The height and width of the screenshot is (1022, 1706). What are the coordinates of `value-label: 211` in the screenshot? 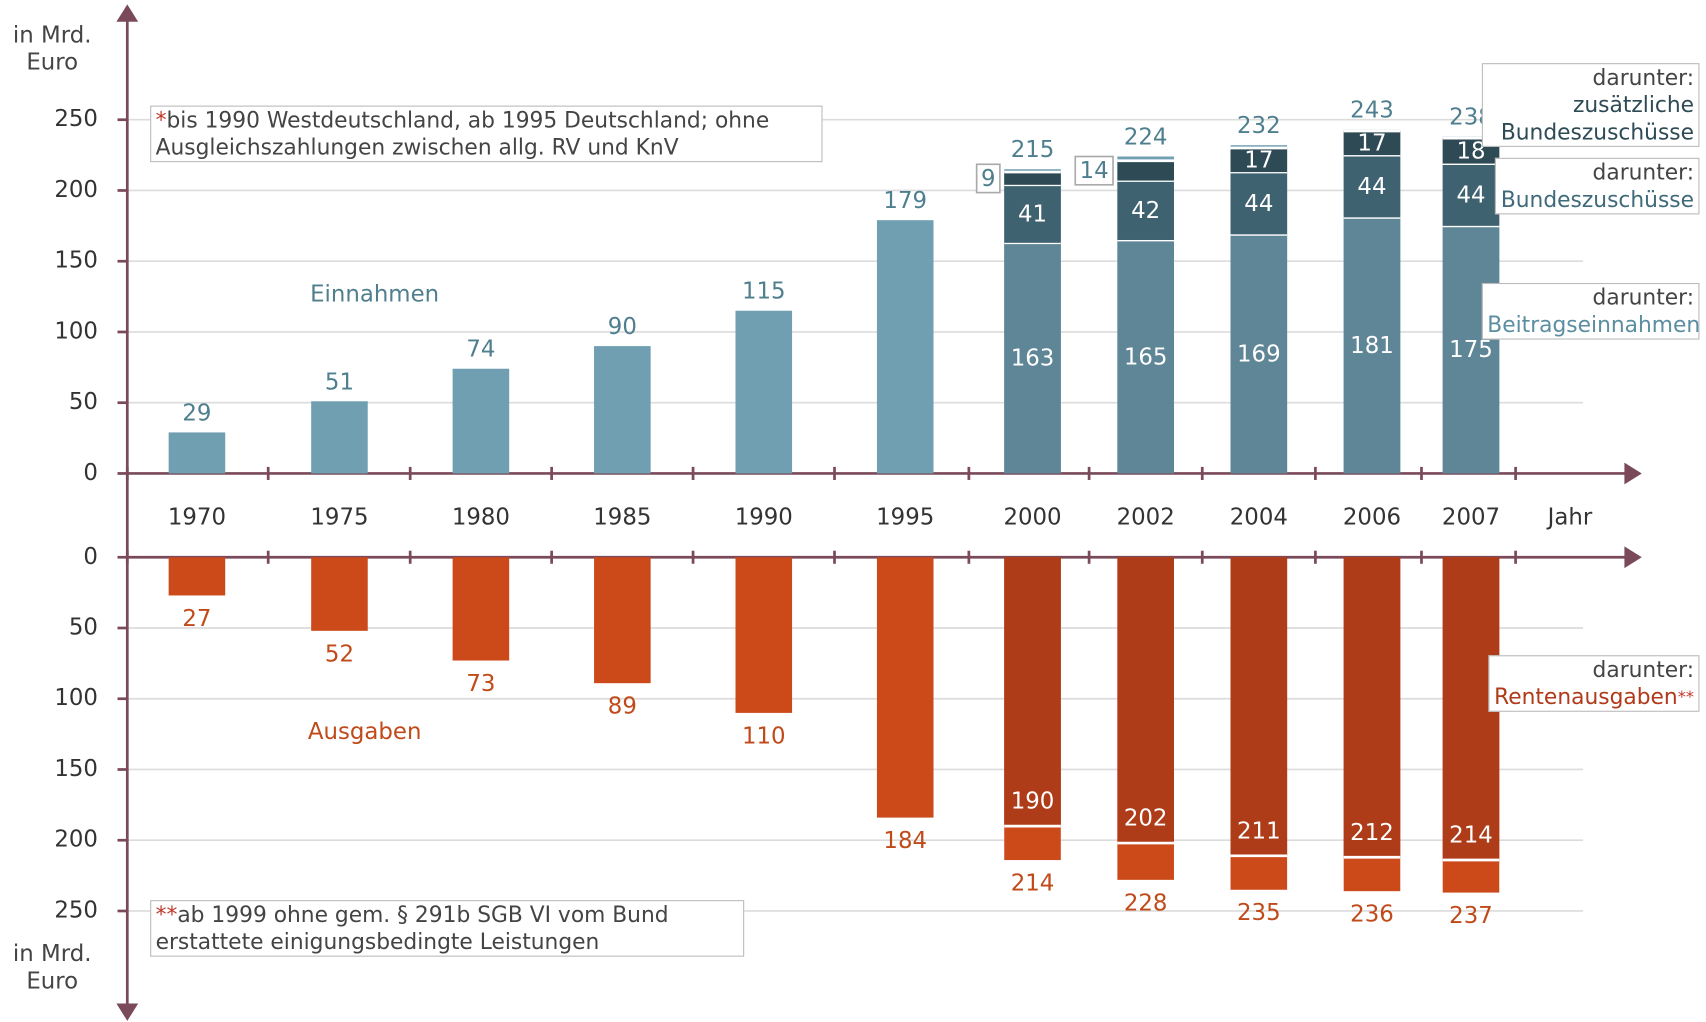 It's located at (1259, 831).